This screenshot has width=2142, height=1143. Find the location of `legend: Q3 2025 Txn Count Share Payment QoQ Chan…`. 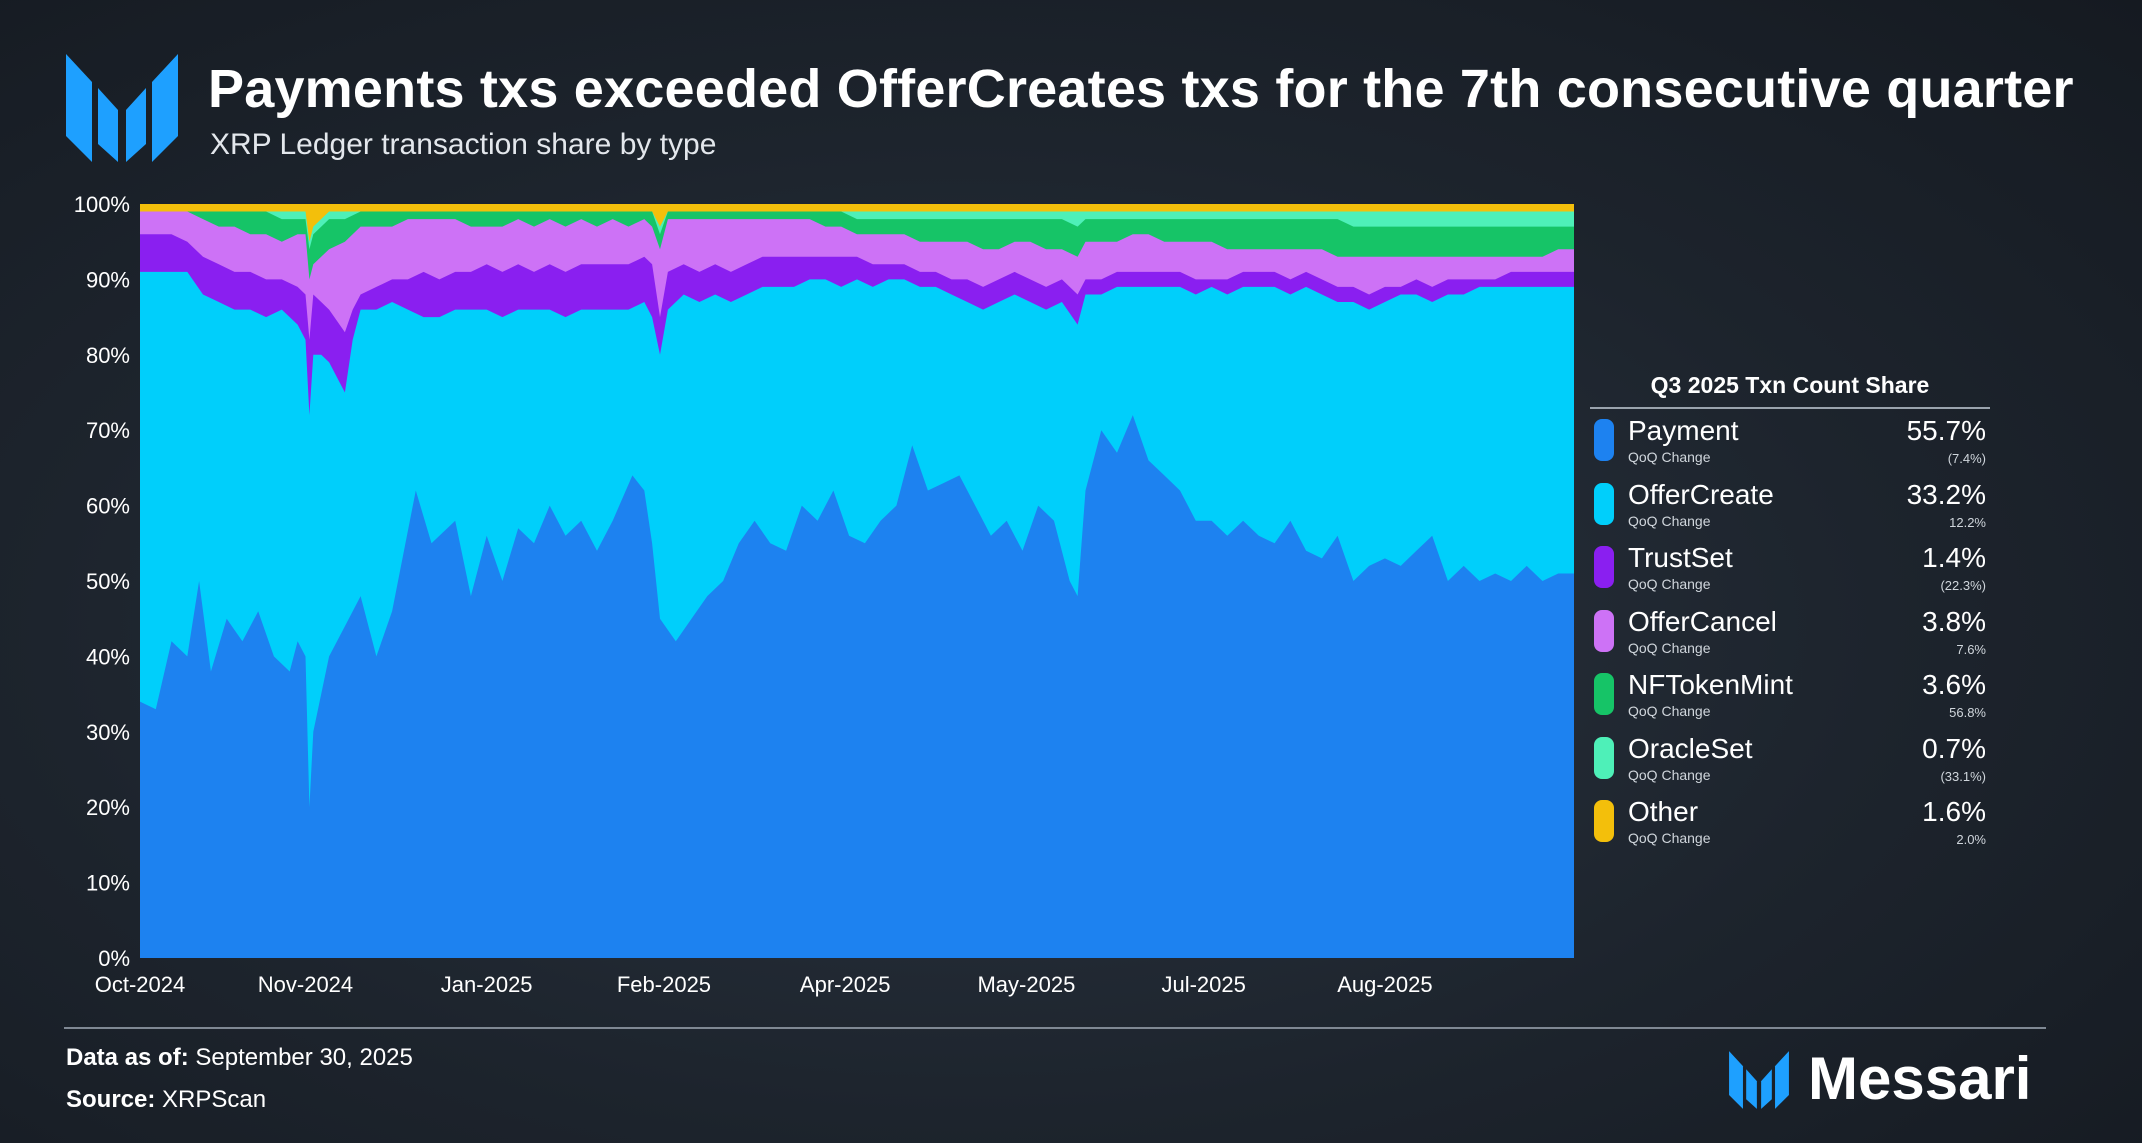

legend: Q3 2025 Txn Count Share Payment QoQ Chan… is located at coordinates (1790, 613).